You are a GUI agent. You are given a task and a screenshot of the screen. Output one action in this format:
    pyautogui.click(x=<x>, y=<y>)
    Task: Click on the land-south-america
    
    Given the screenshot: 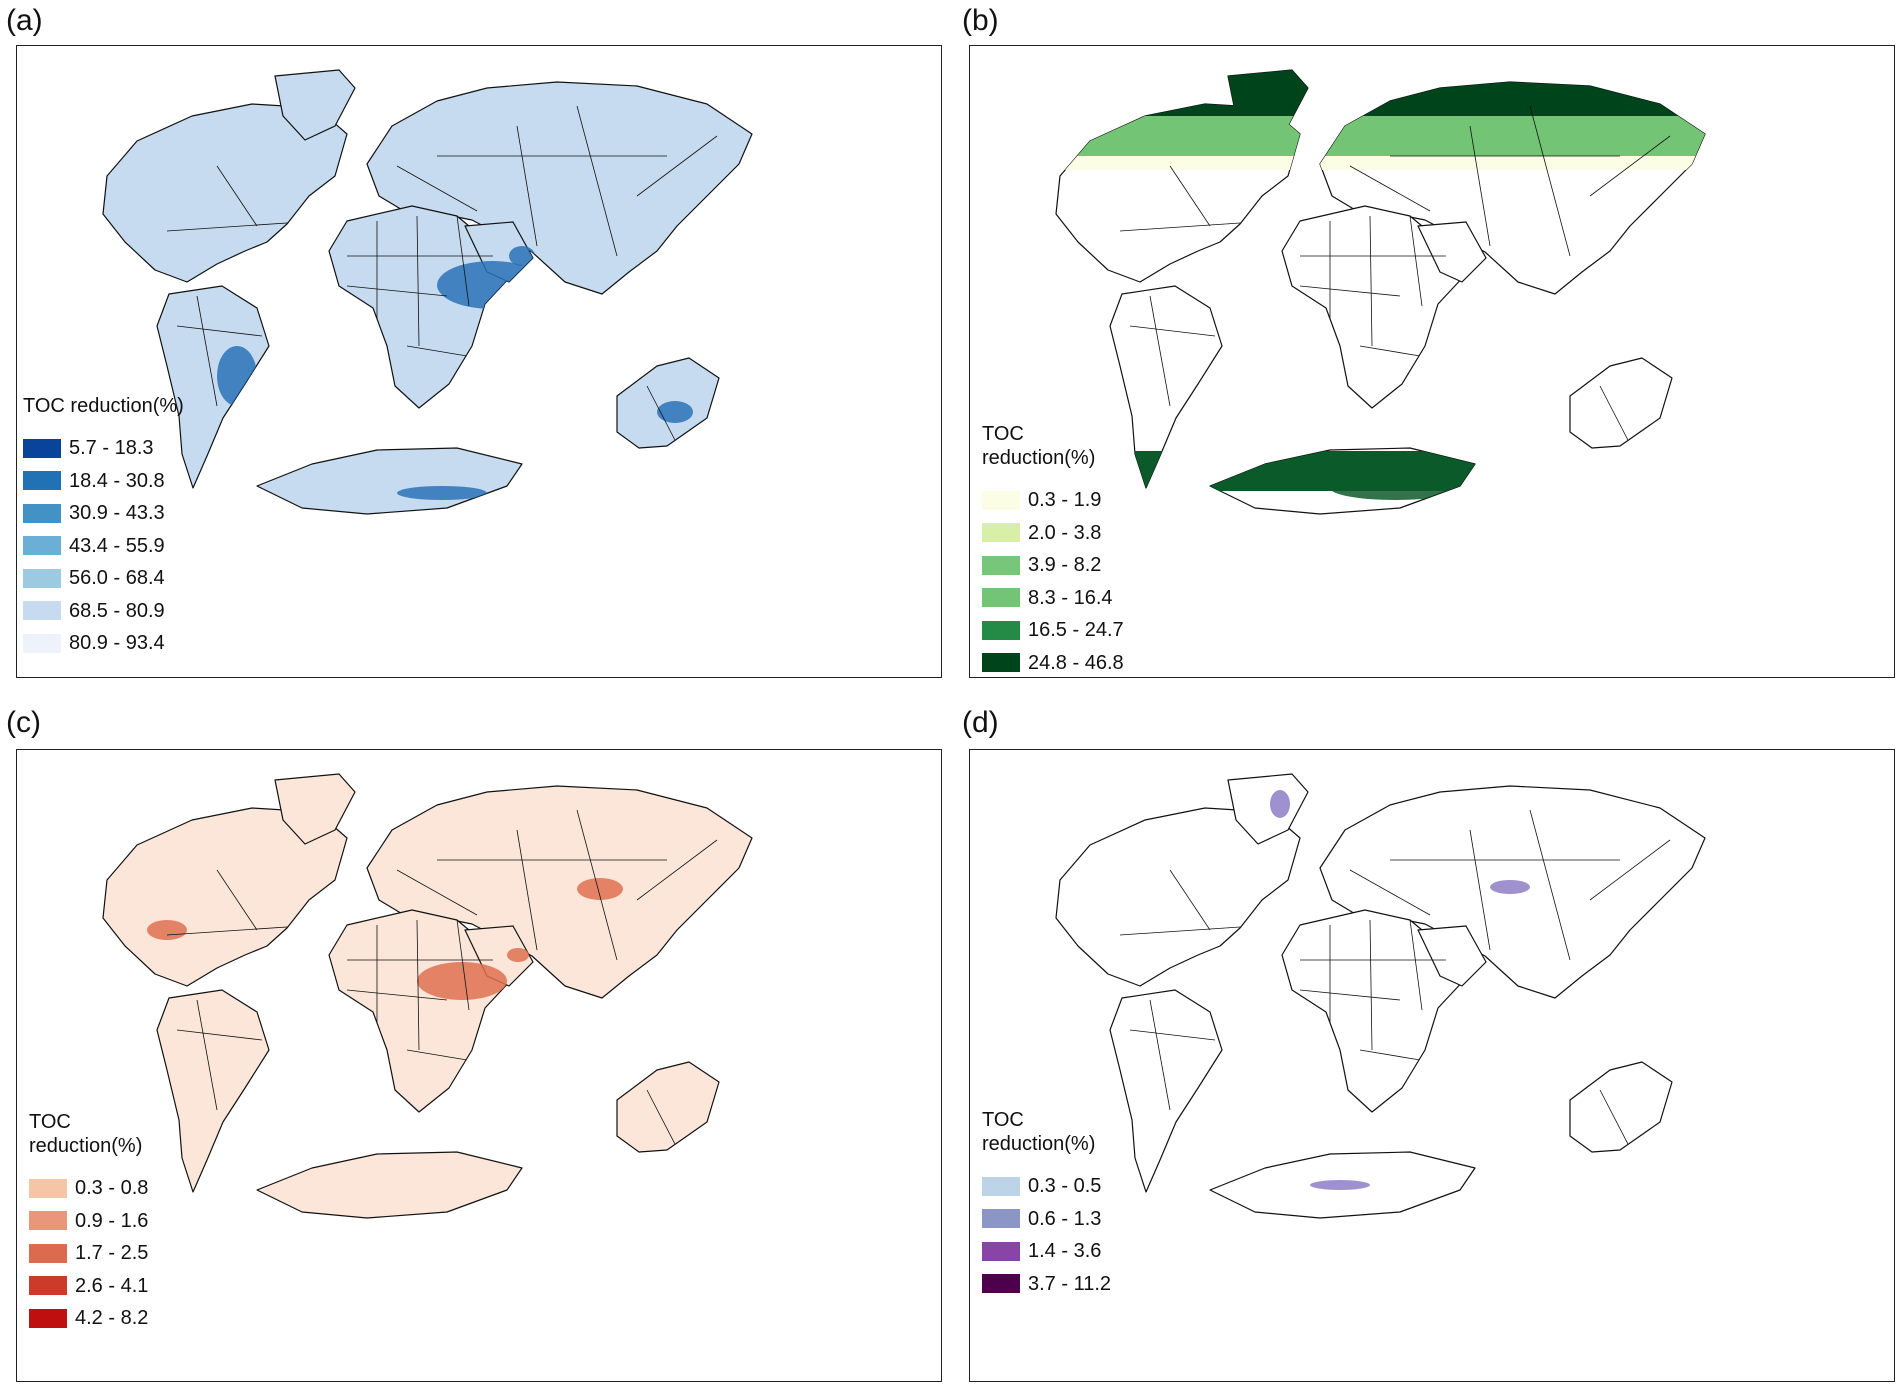 What is the action you would take?
    pyautogui.click(x=213, y=1091)
    